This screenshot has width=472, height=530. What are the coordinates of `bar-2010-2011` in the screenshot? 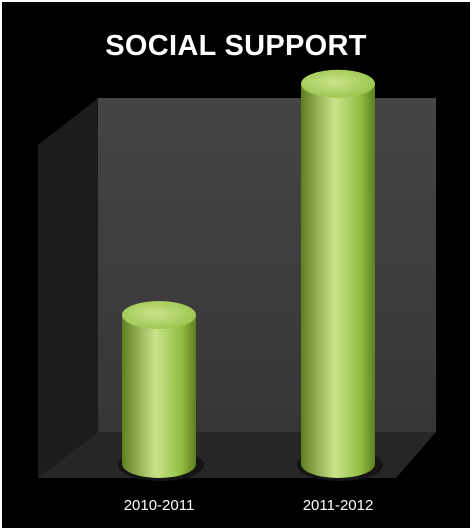 It's located at (161, 391).